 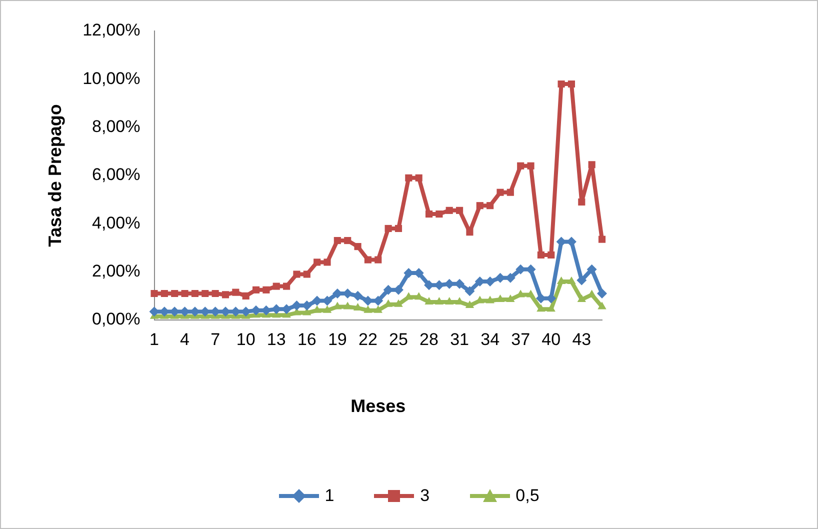 I want to click on x-tick-label: 25, so click(x=398, y=339).